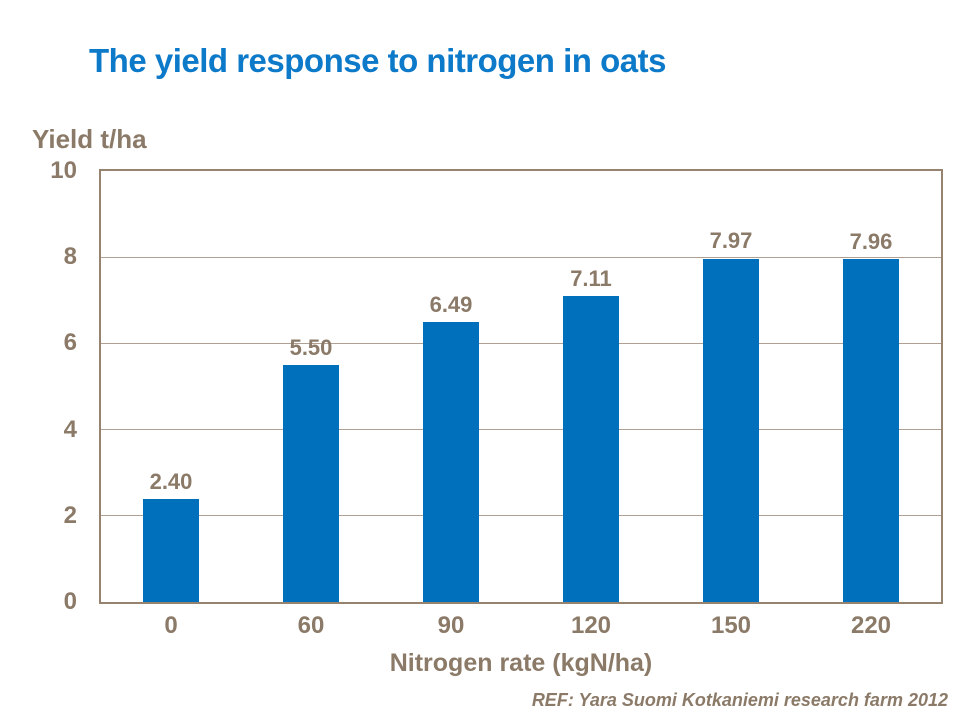  Describe the element at coordinates (171, 625) in the screenshot. I see `x-tick-label: 0` at that location.